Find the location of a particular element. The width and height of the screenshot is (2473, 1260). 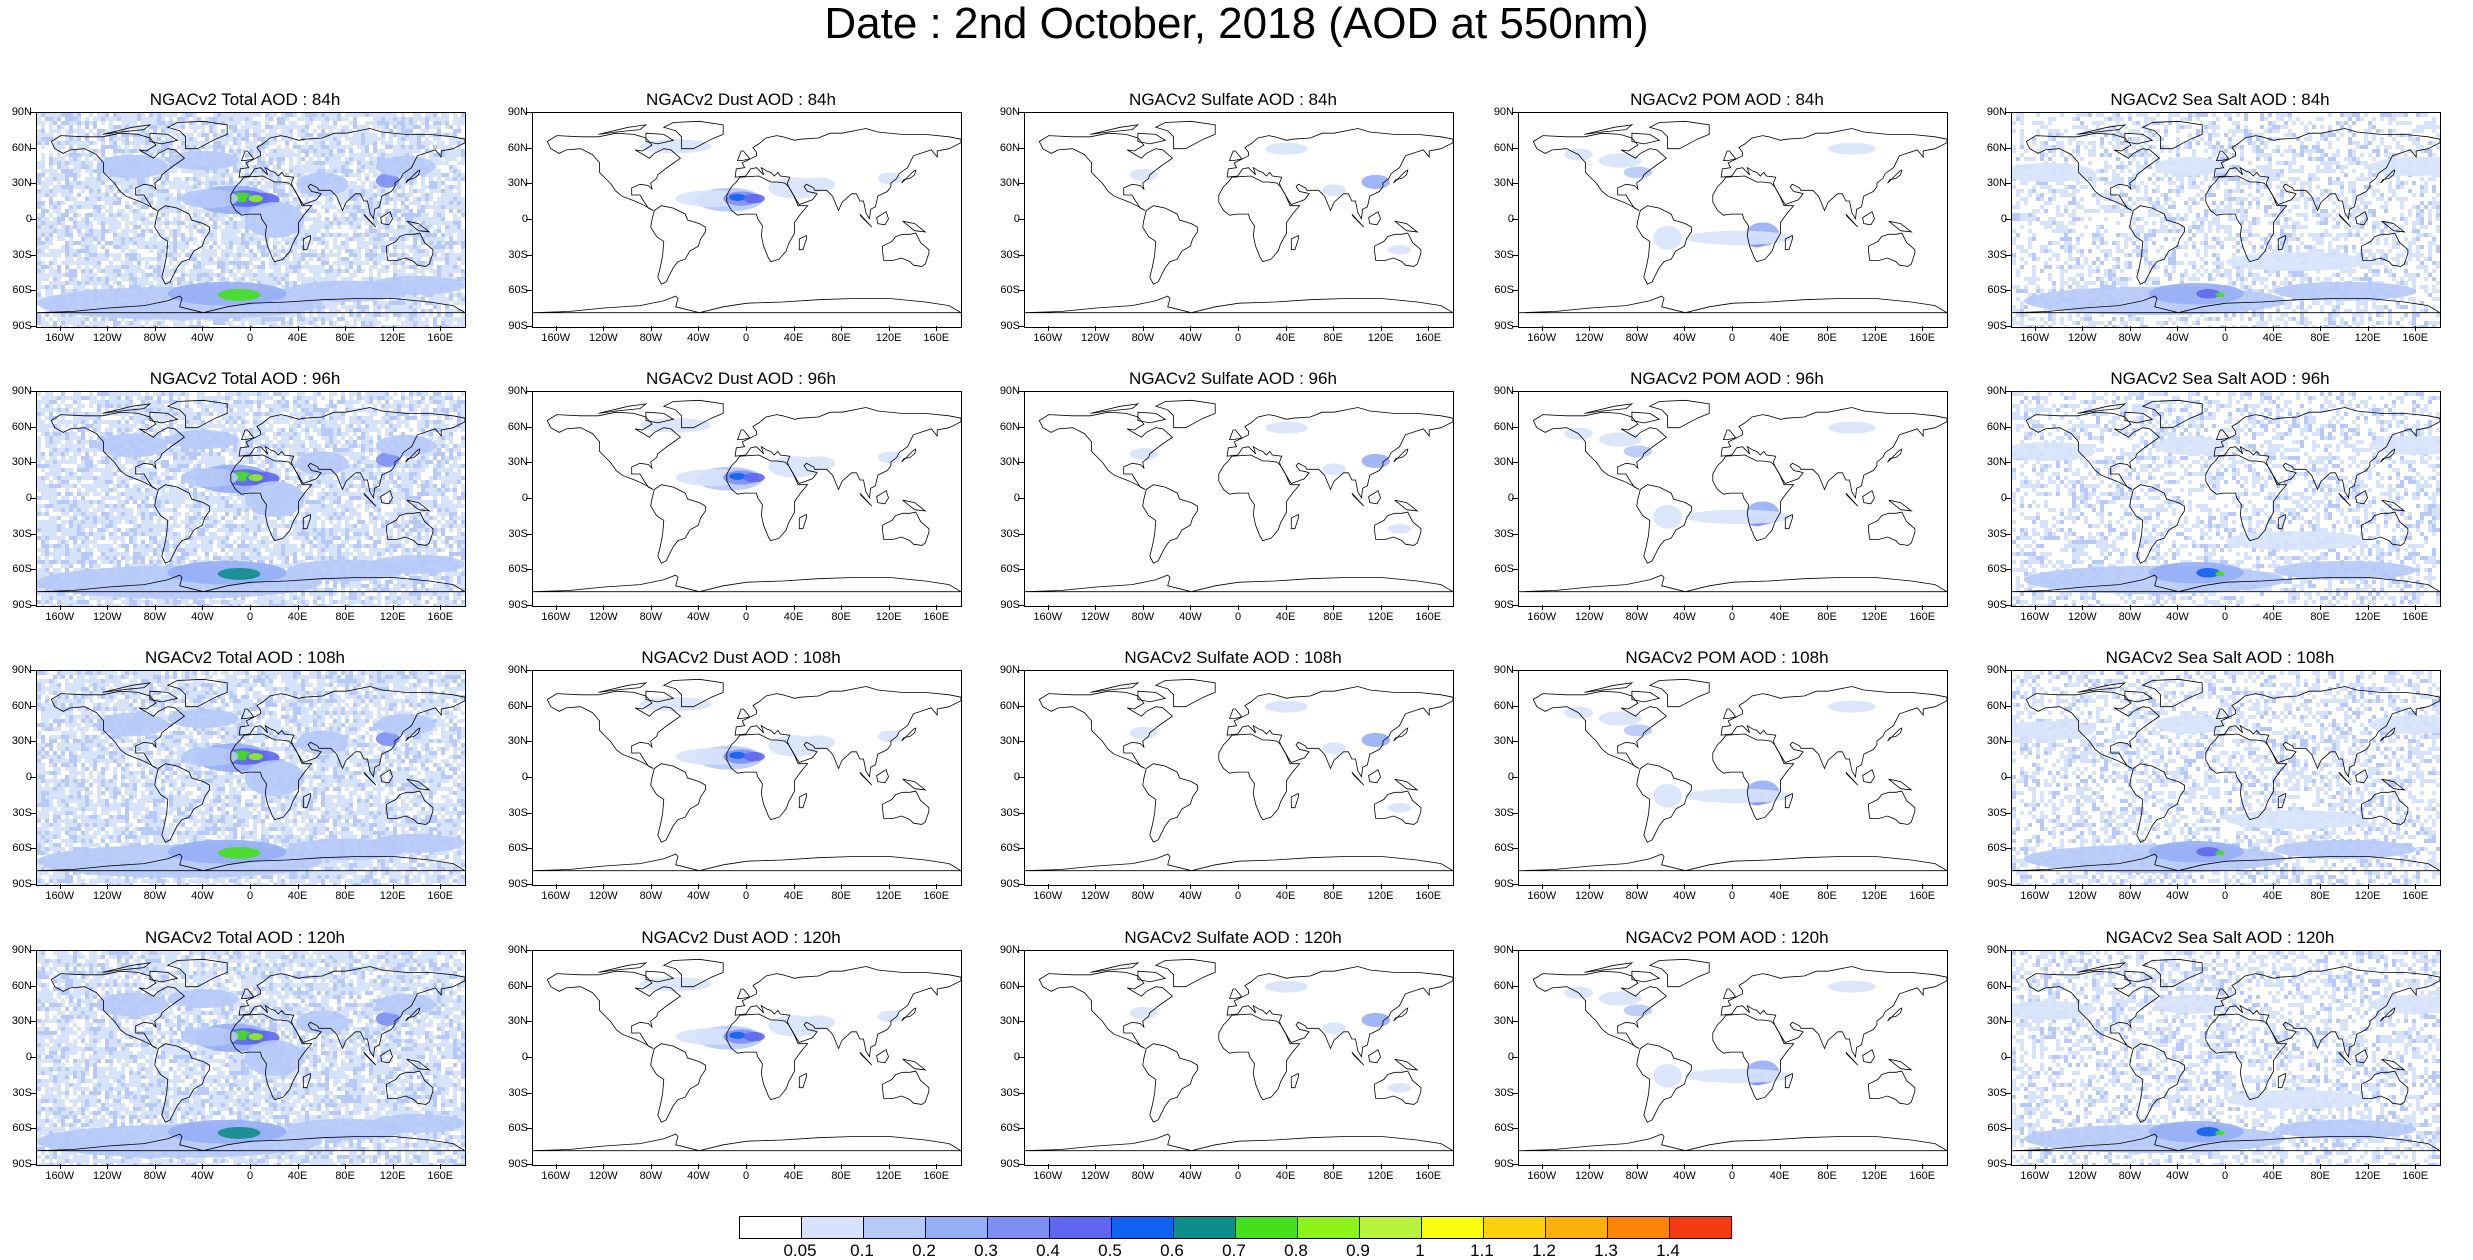

aod-plume is located at coordinates (889, 178).